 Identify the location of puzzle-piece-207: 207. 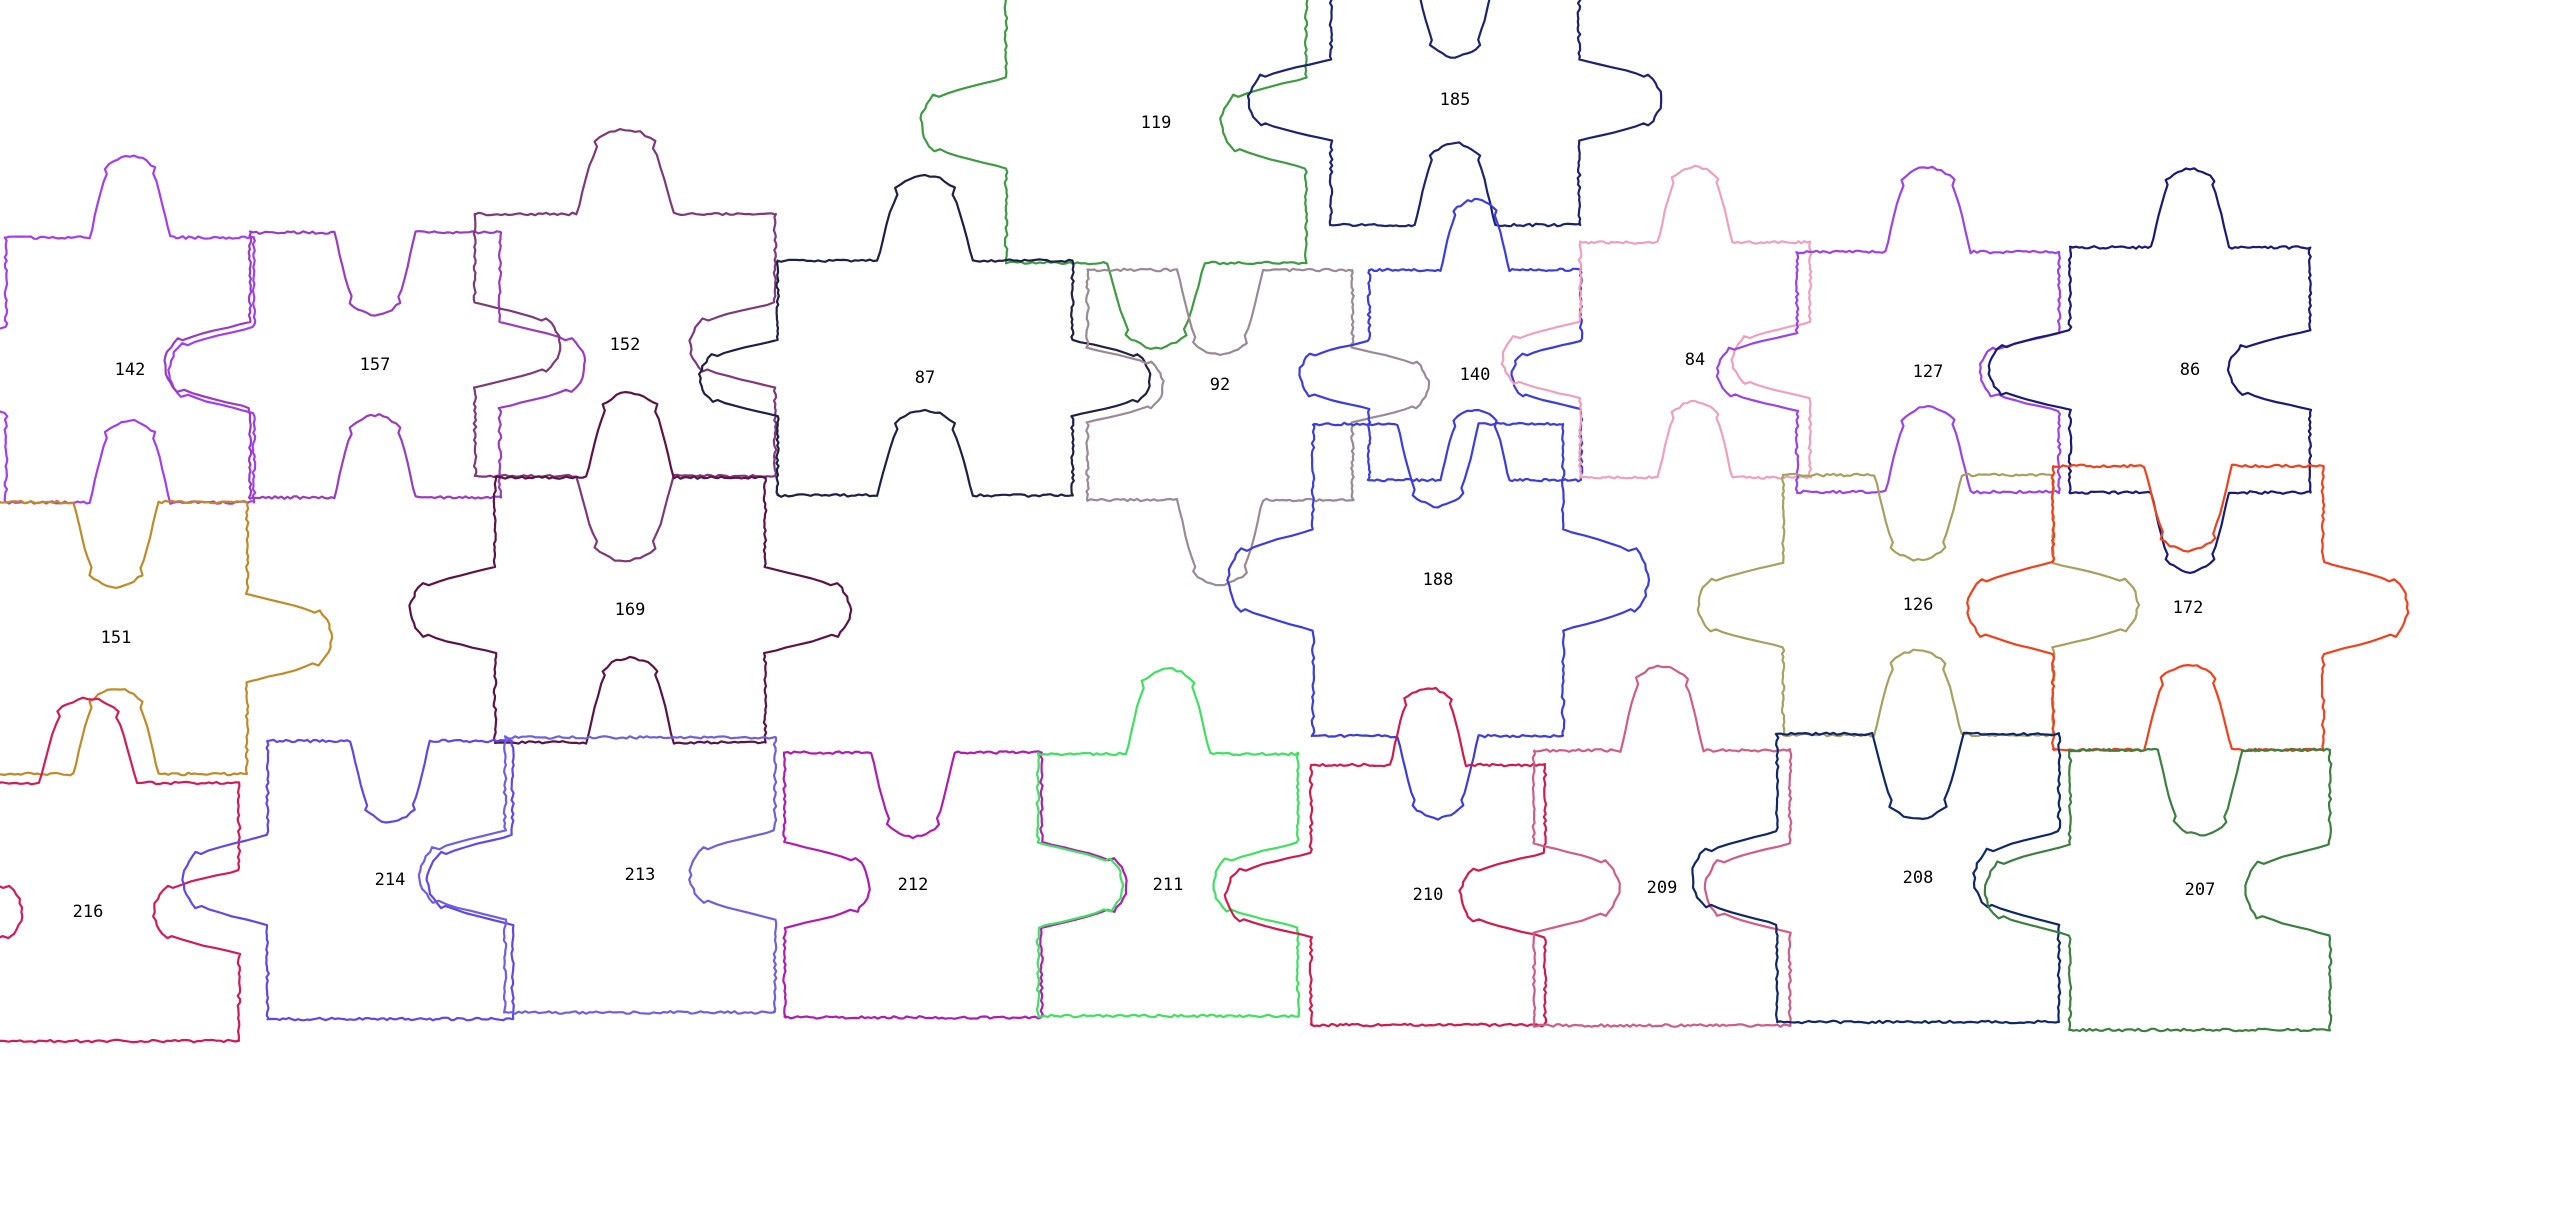
(2158, 890).